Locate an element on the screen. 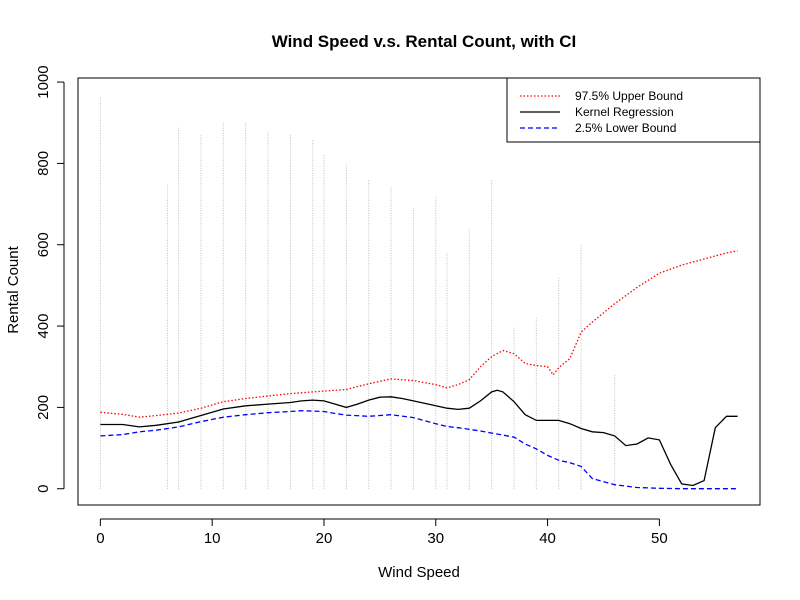 This screenshot has width=800, height=600. x-axis-label: Wind Speed is located at coordinates (419, 572).